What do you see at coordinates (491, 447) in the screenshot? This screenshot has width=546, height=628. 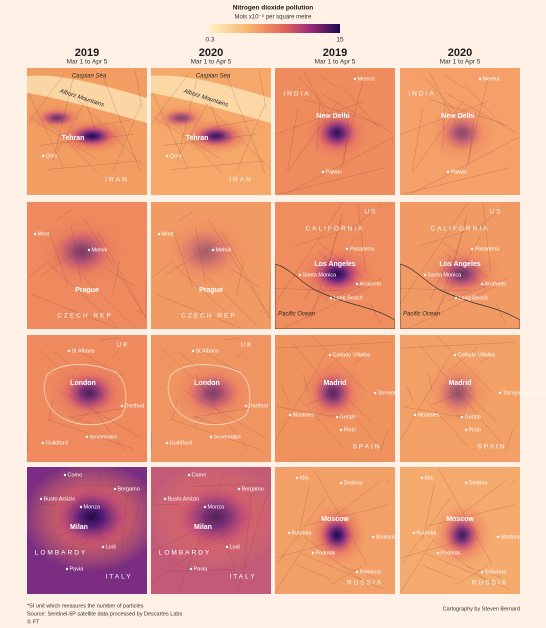 I see `place-label: SPAIN` at bounding box center [491, 447].